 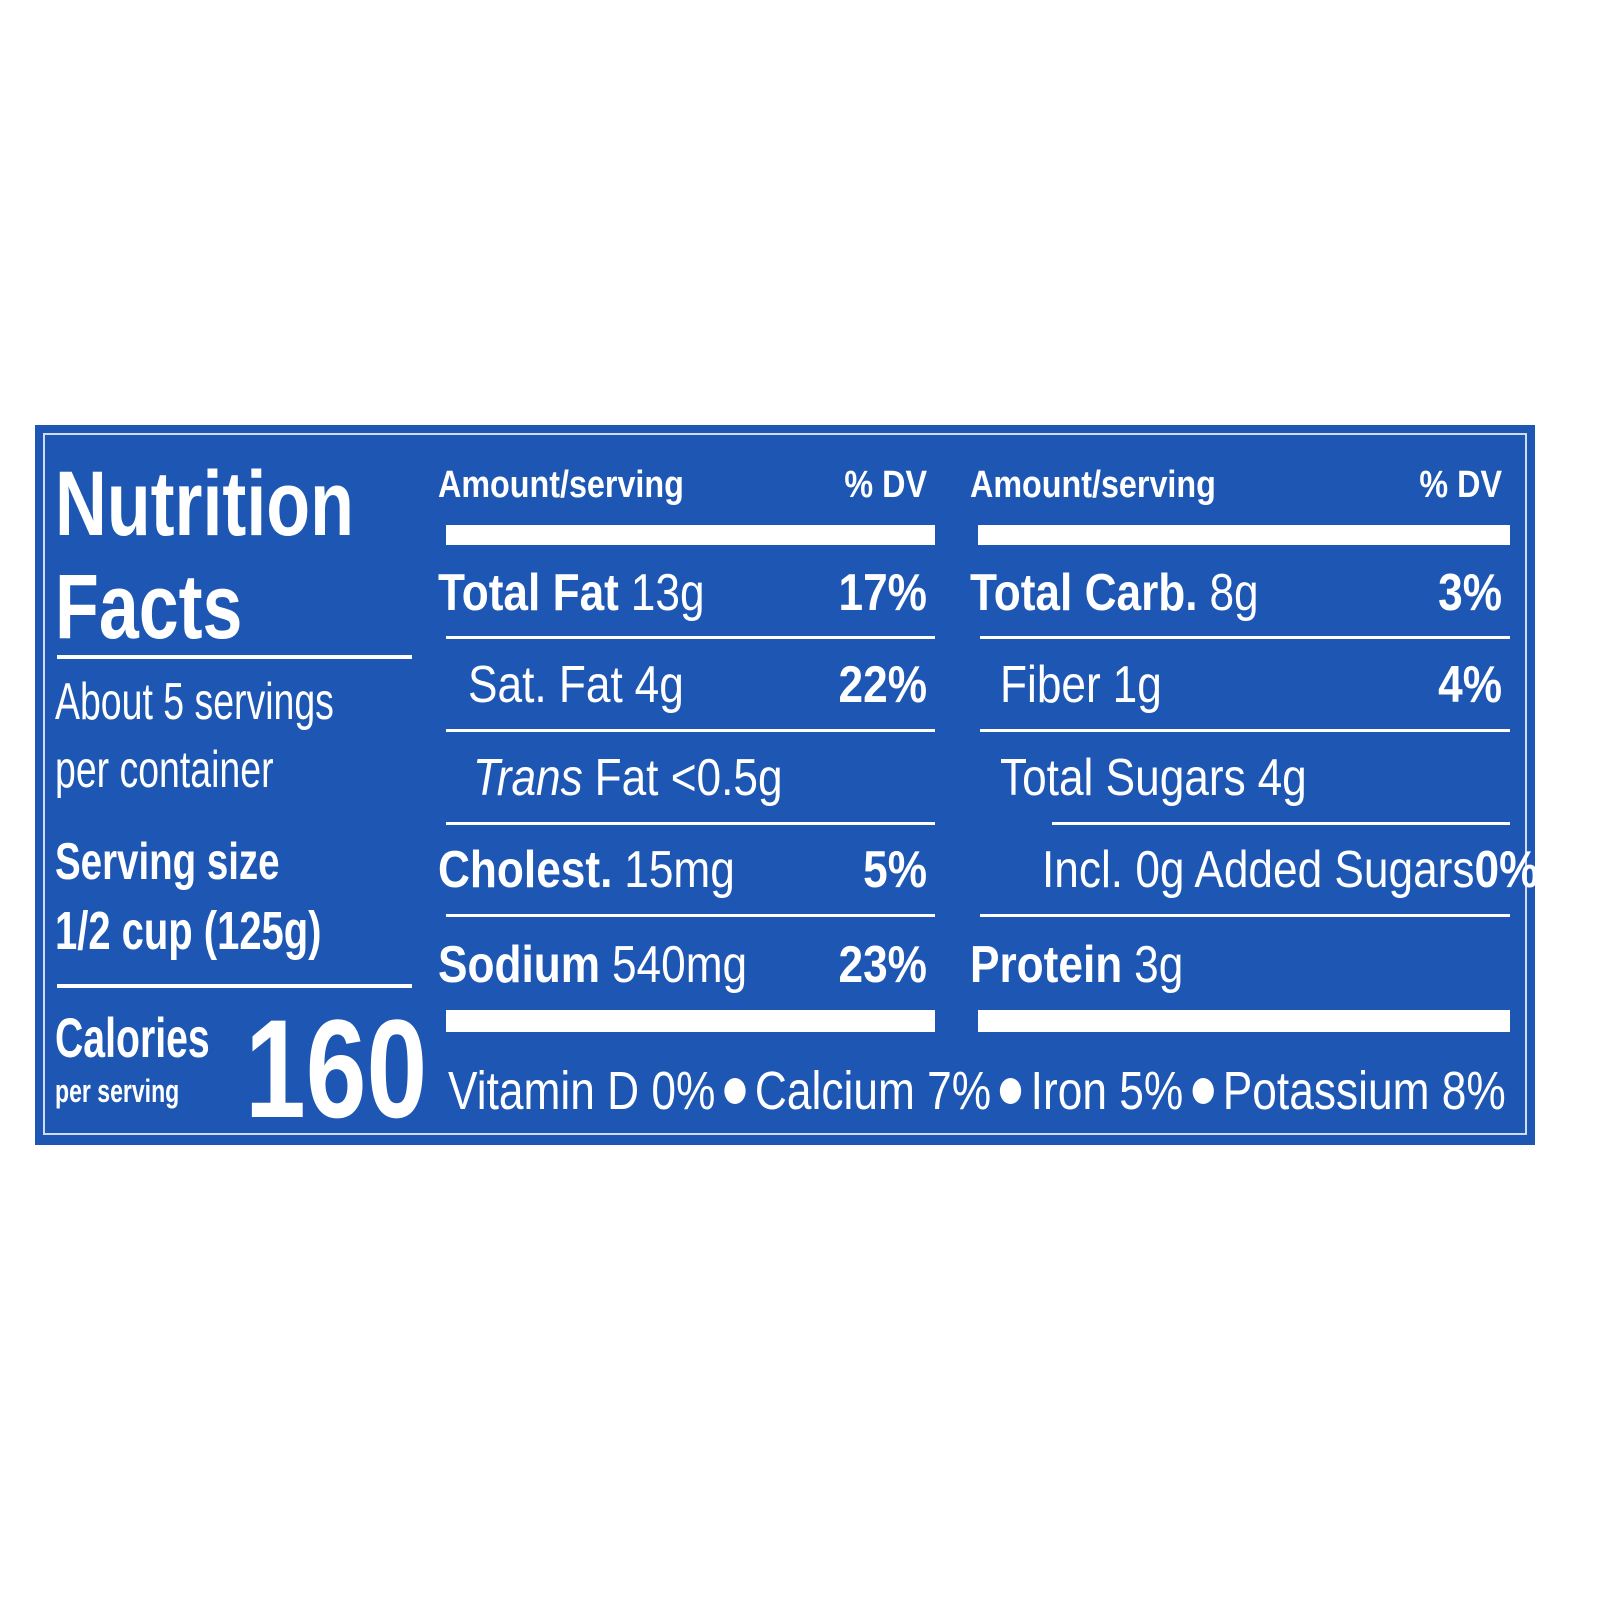 What do you see at coordinates (1046, 965) in the screenshot?
I see `nutrient-name: Protein` at bounding box center [1046, 965].